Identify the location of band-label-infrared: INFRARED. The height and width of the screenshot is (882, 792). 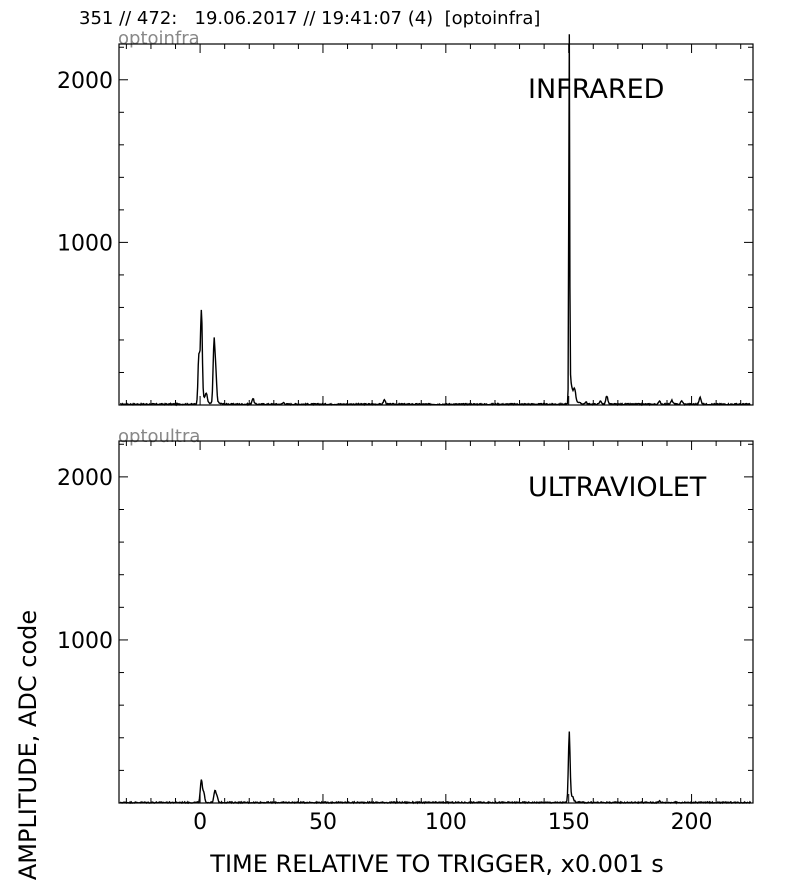
(596, 89).